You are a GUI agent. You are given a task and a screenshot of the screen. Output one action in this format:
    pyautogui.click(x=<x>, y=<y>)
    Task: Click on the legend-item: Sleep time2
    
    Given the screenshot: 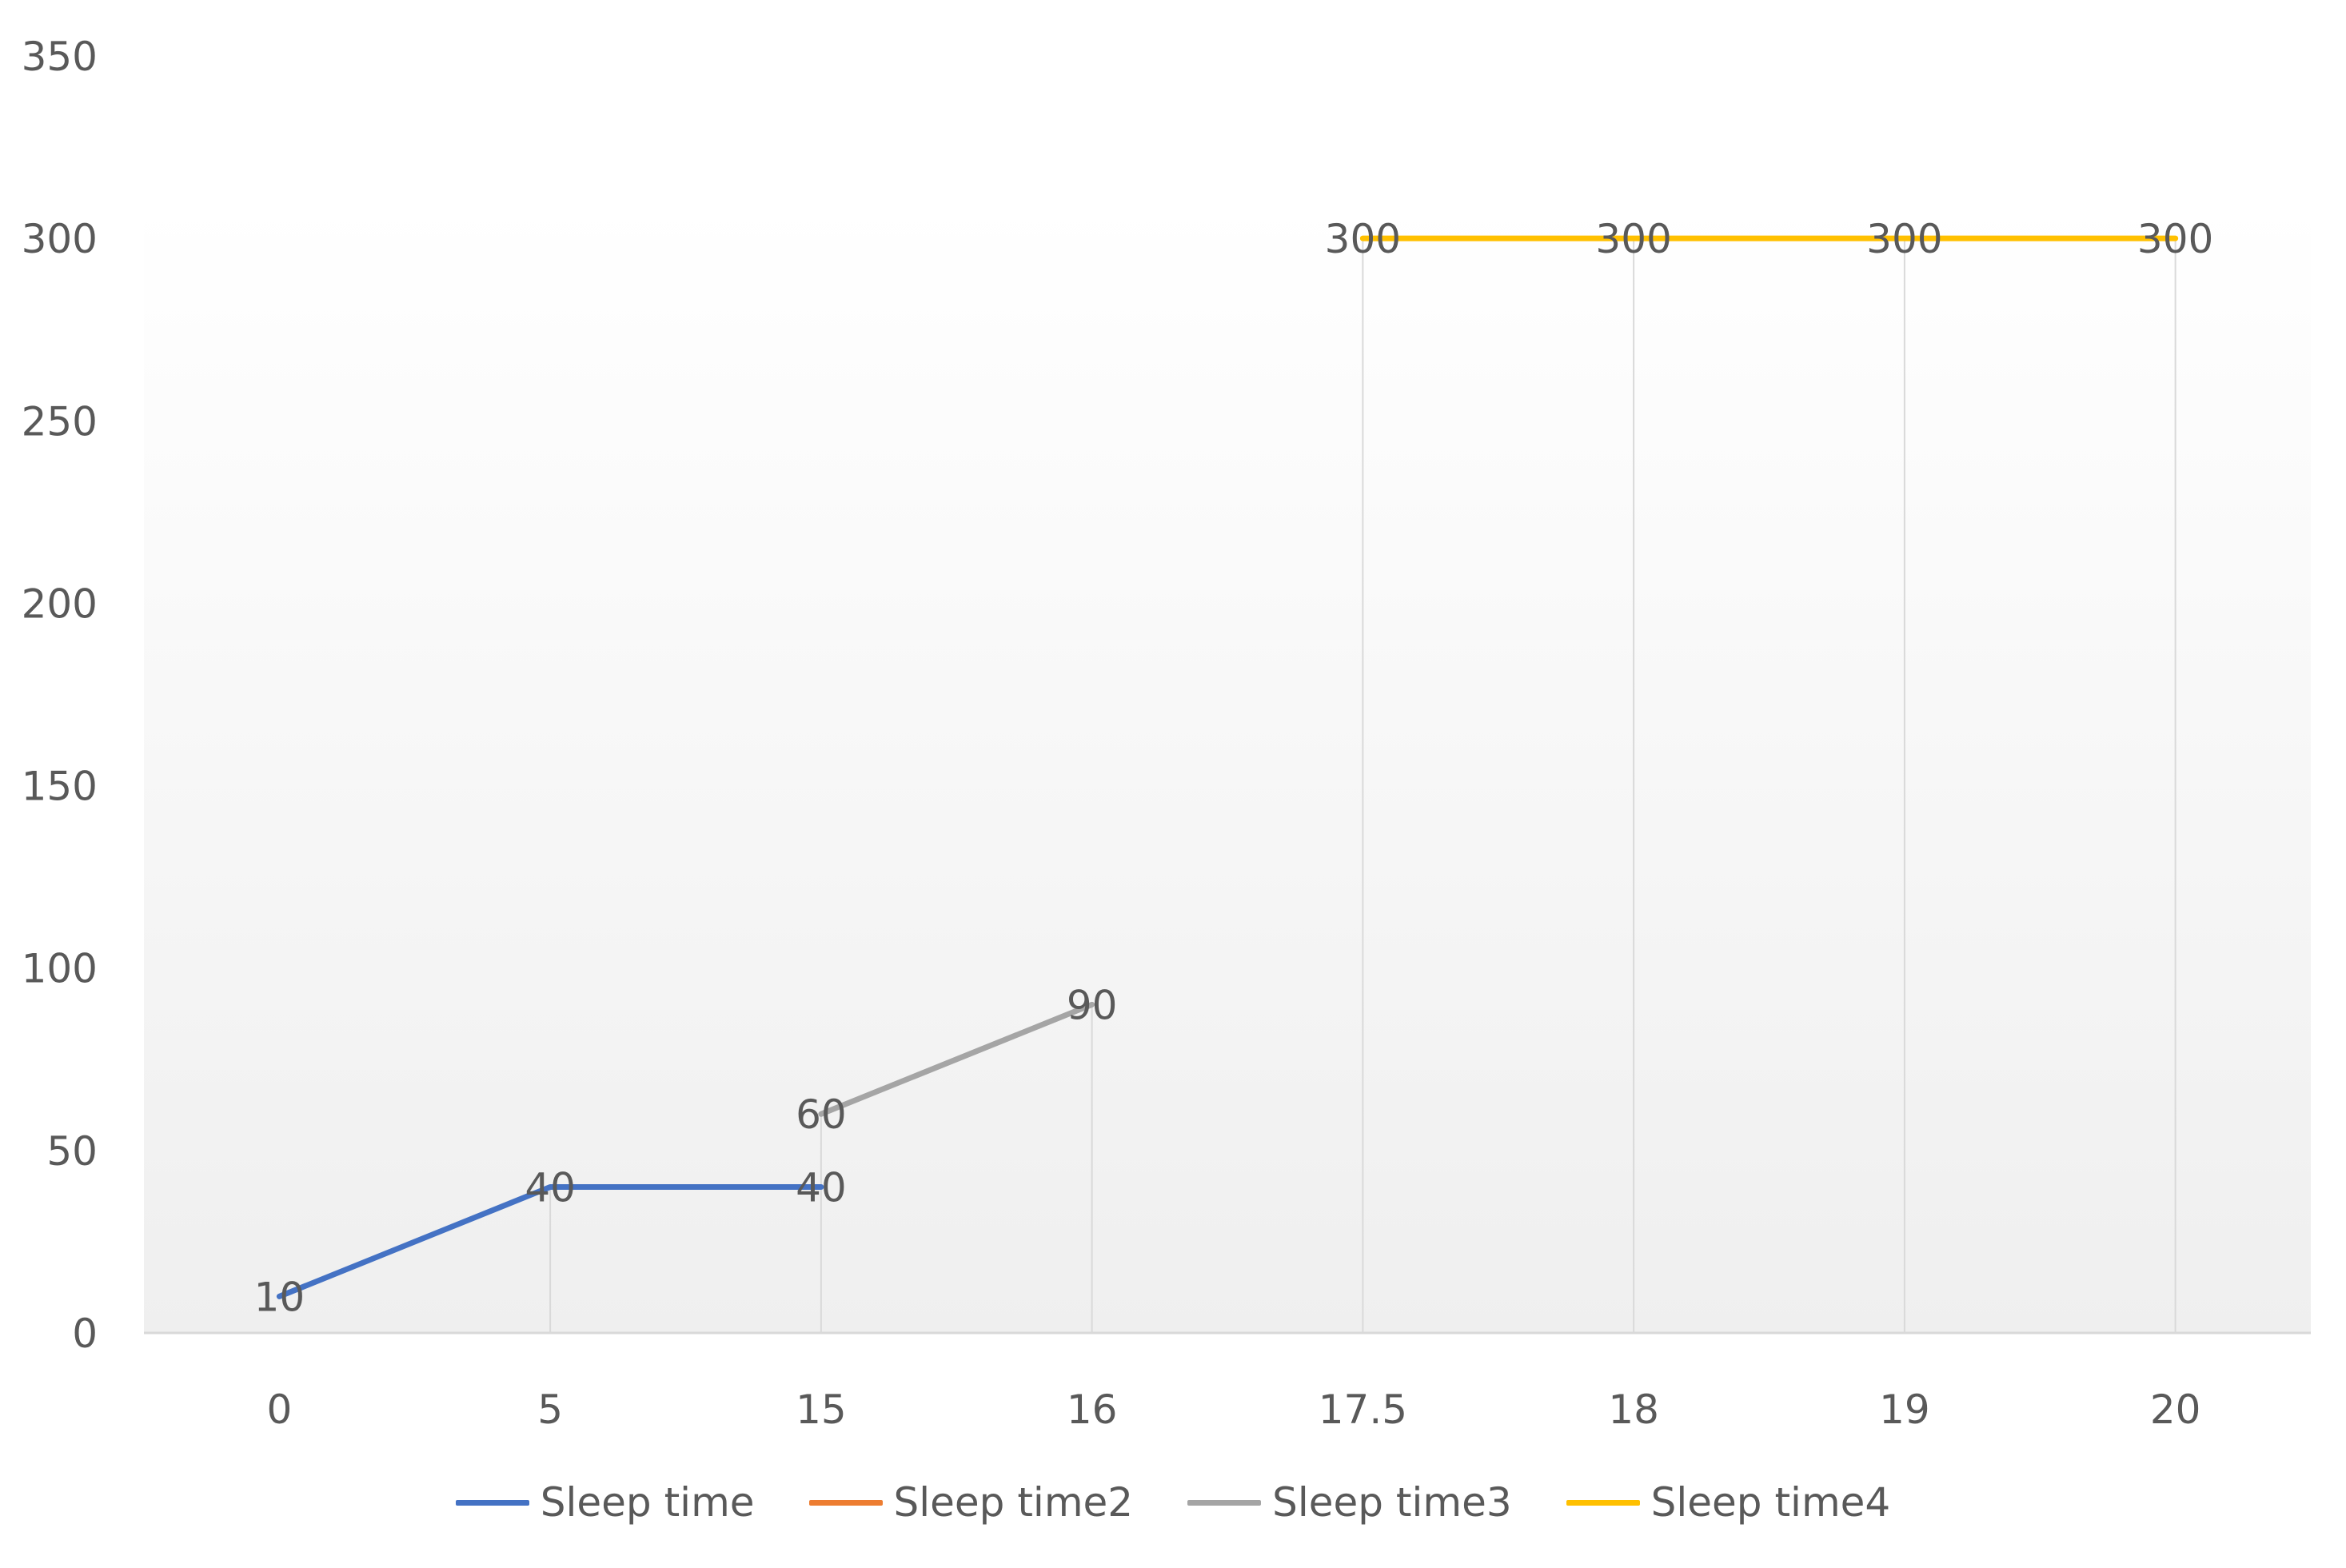 What is the action you would take?
    pyautogui.click(x=971, y=1502)
    